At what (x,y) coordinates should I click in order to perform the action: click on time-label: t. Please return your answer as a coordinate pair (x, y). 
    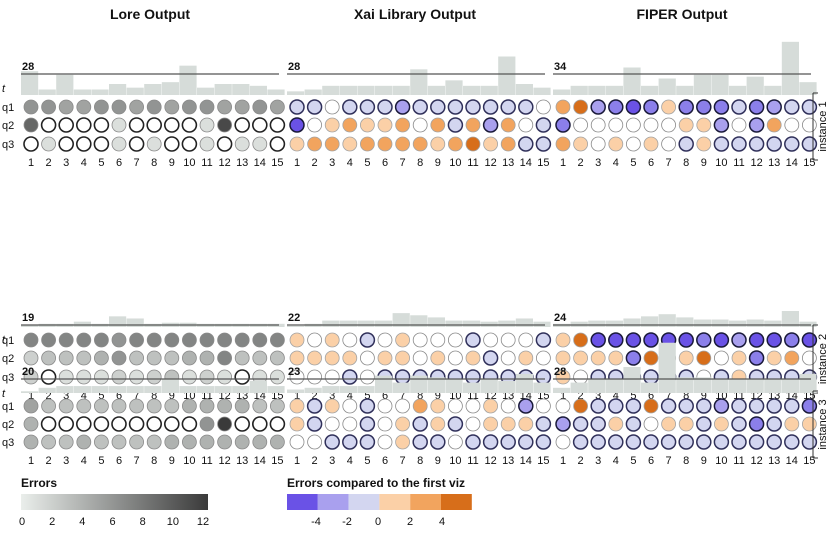
    Looking at the image, I should click on (4, 394).